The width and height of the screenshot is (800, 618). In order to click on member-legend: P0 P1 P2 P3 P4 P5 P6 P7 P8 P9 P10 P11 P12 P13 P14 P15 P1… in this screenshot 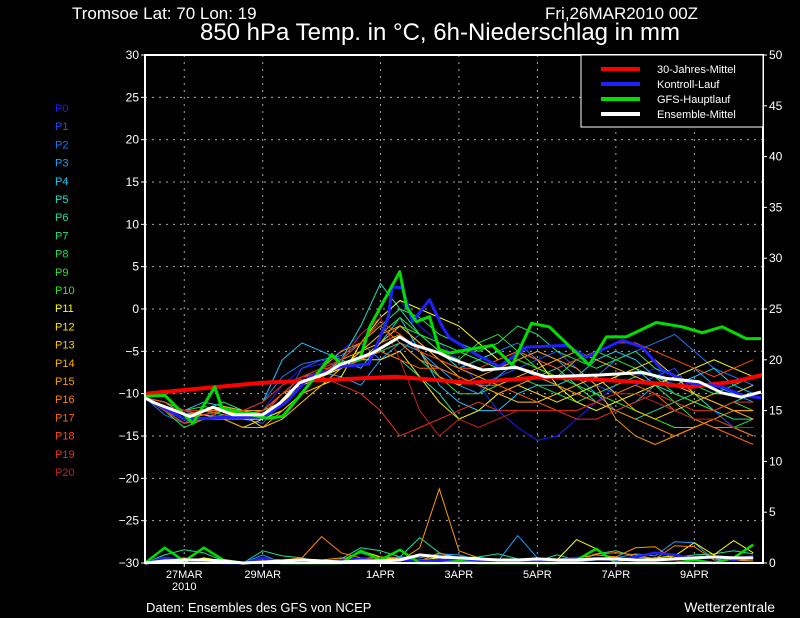, I will do `click(65, 291)`.